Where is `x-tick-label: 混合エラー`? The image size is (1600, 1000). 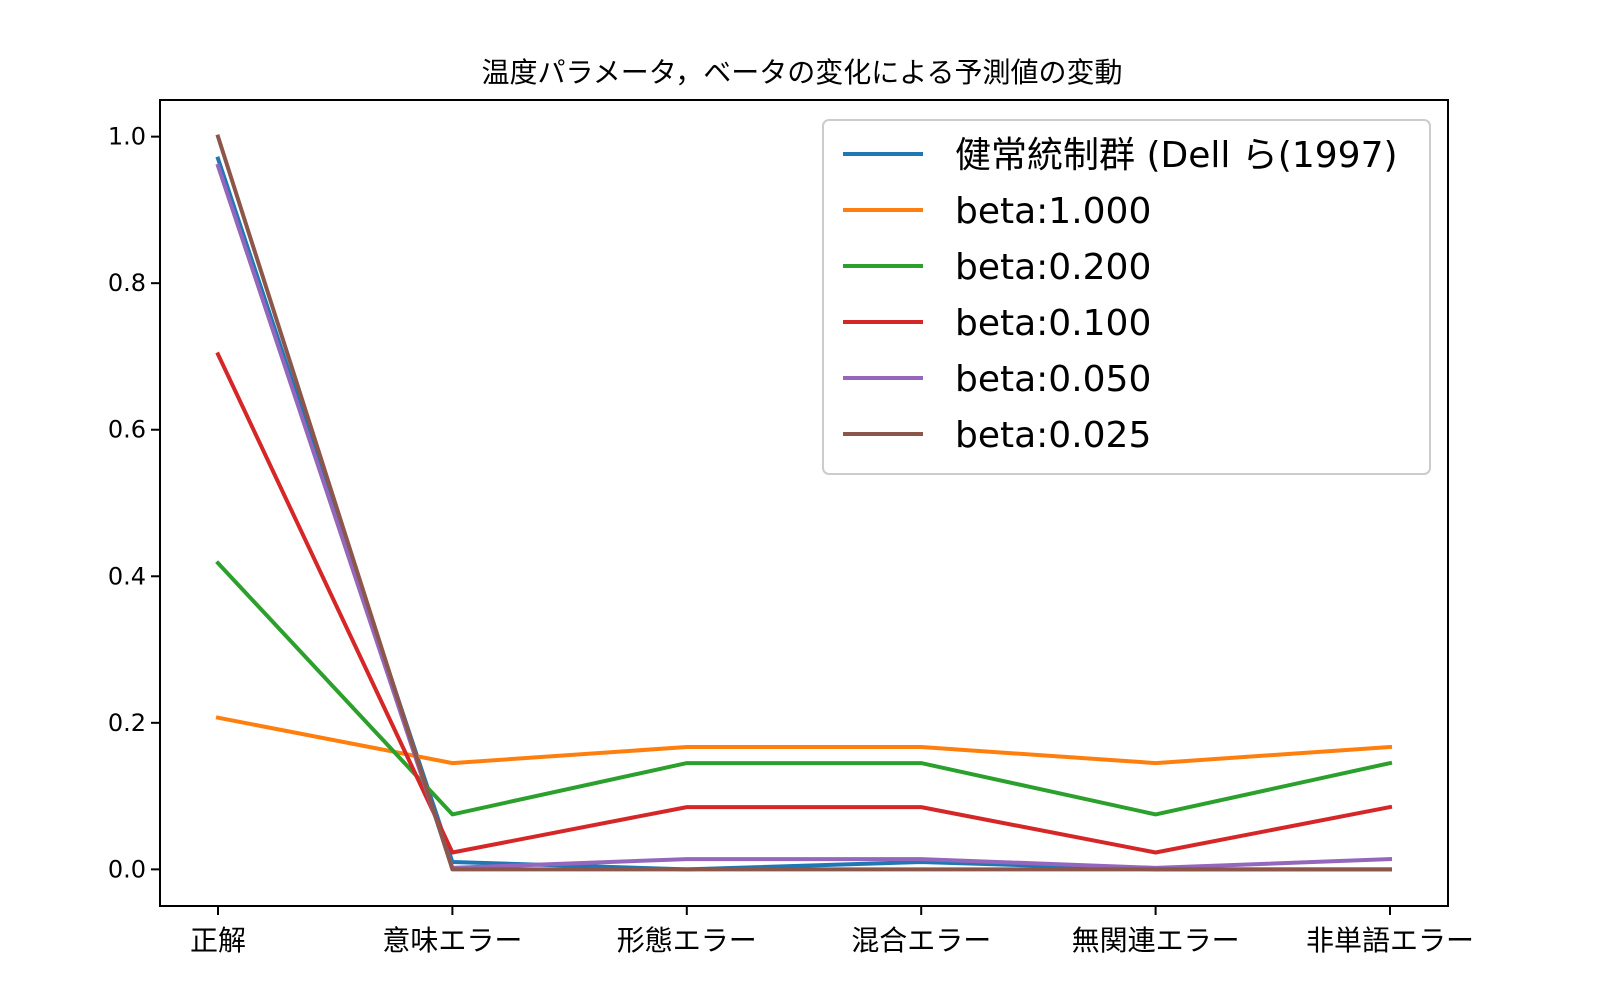 x-tick-label: 混合エラー is located at coordinates (921, 940).